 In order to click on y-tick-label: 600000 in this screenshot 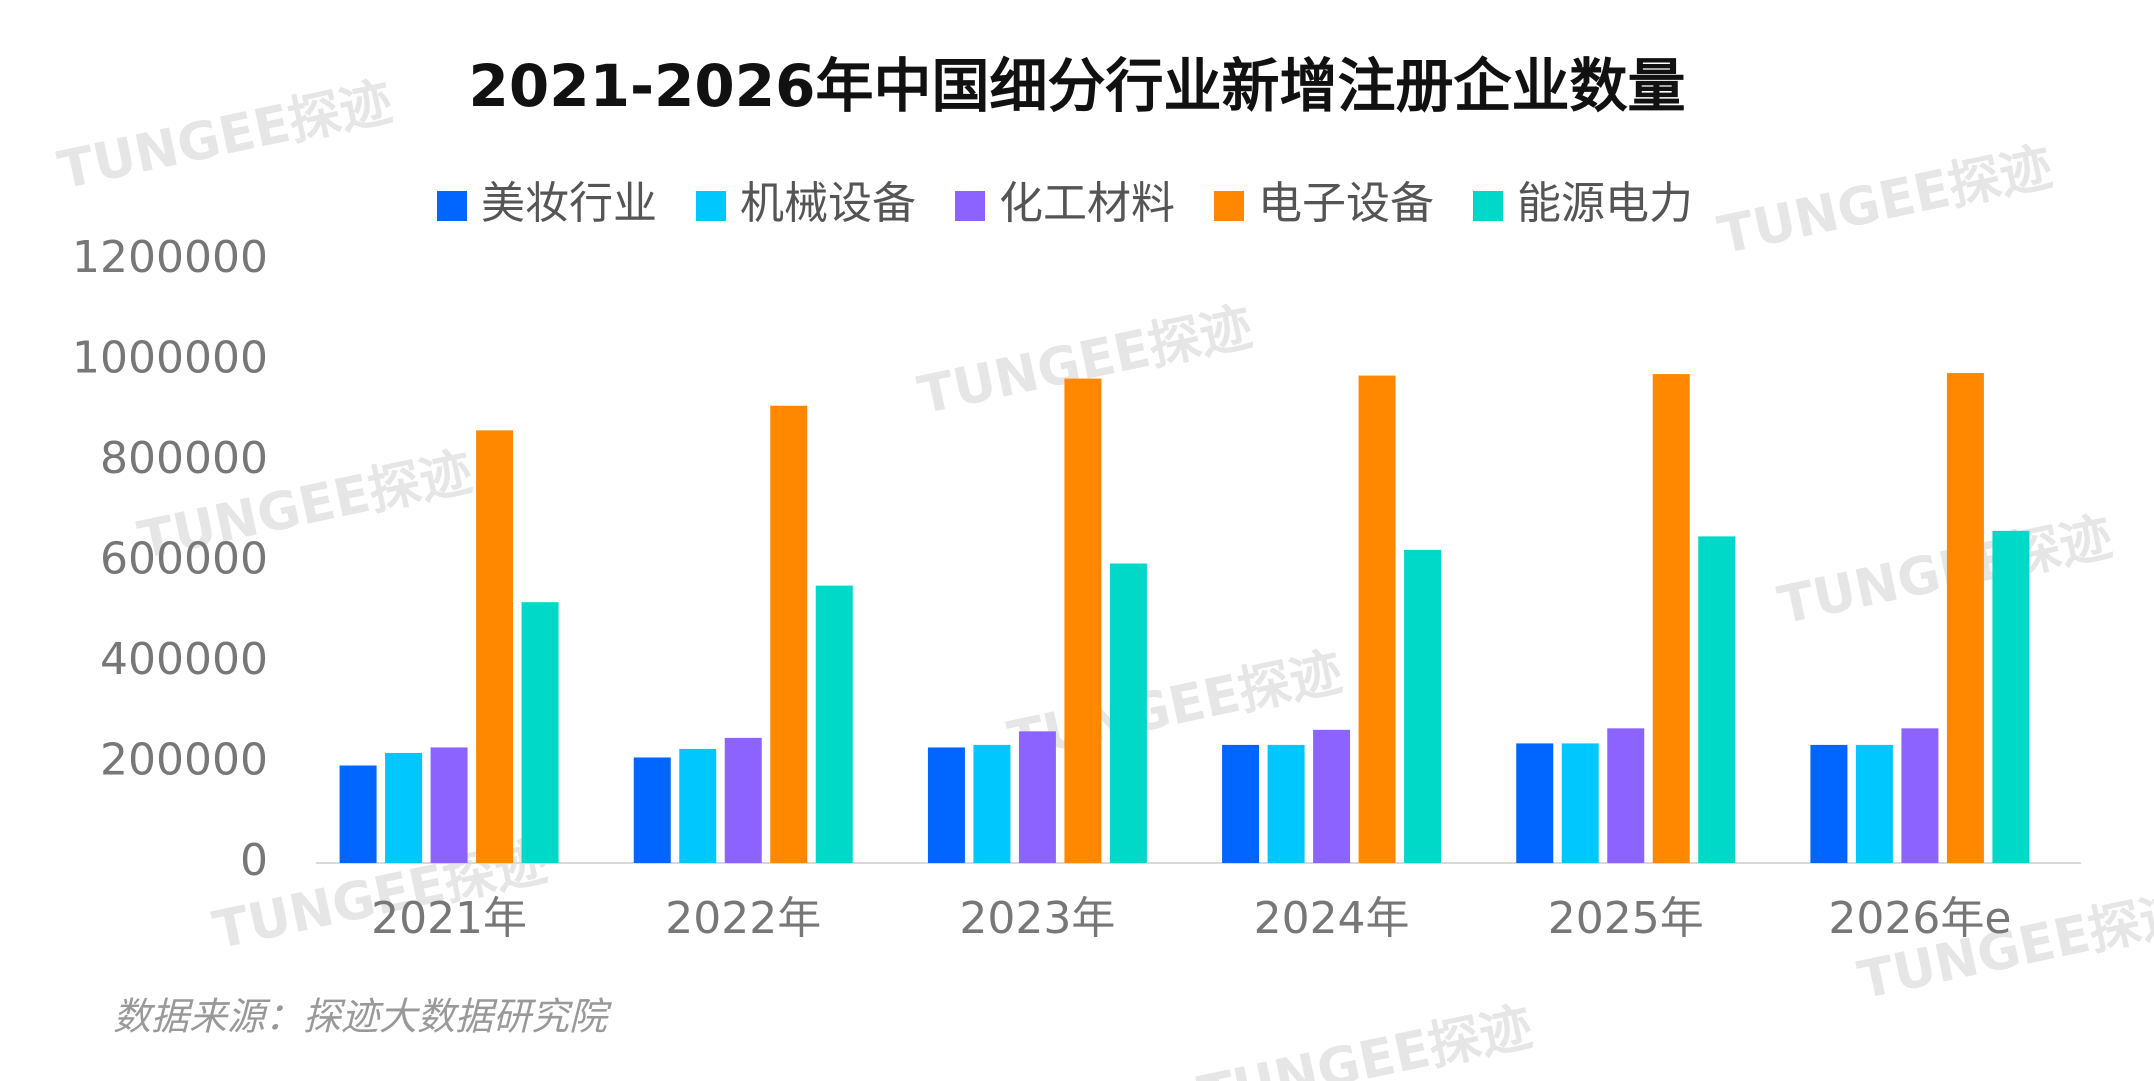, I will do `click(184, 559)`.